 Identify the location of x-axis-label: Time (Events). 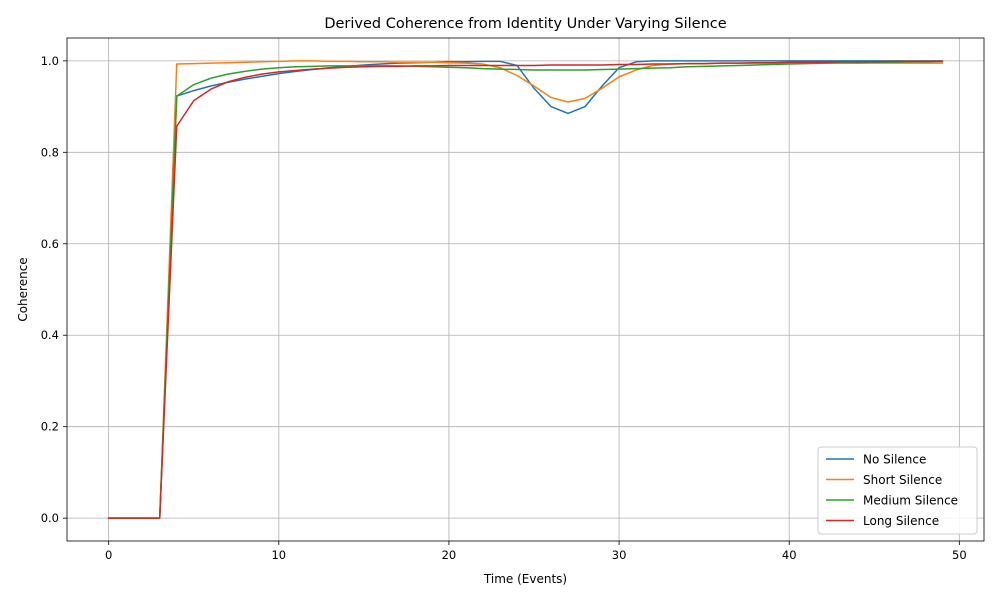
(525, 579).